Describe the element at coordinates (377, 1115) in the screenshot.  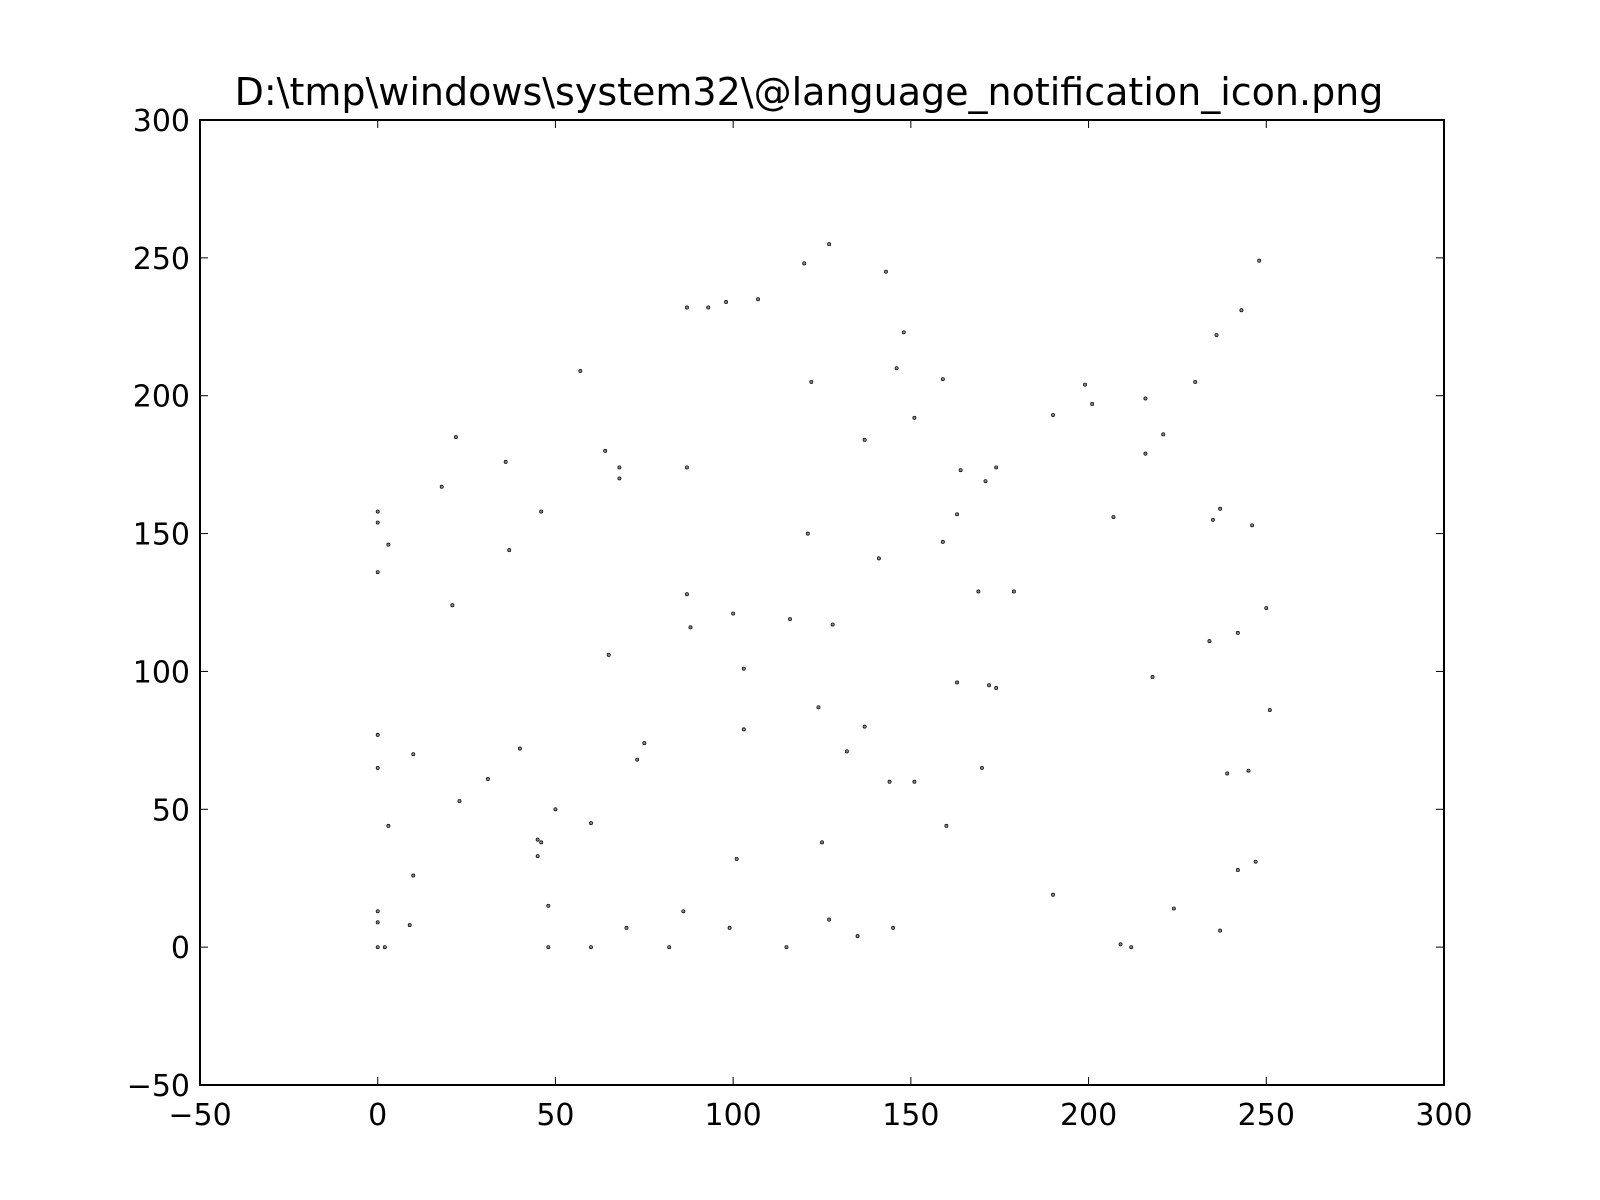
I see `x-tick-label: 0` at that location.